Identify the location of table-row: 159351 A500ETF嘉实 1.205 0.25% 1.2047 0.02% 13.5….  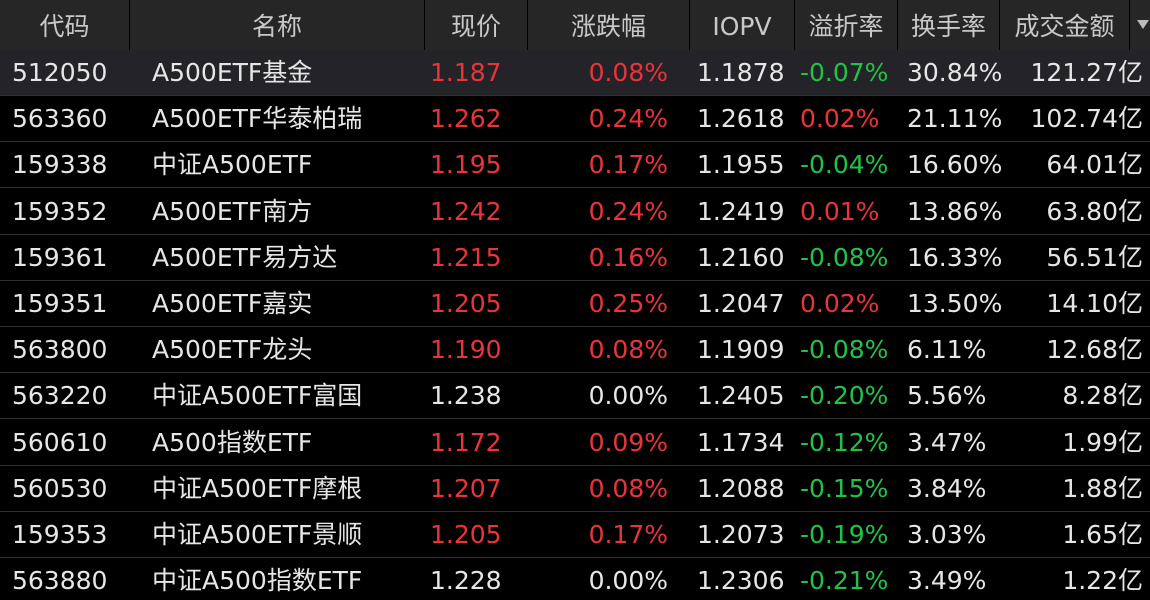
(575, 304).